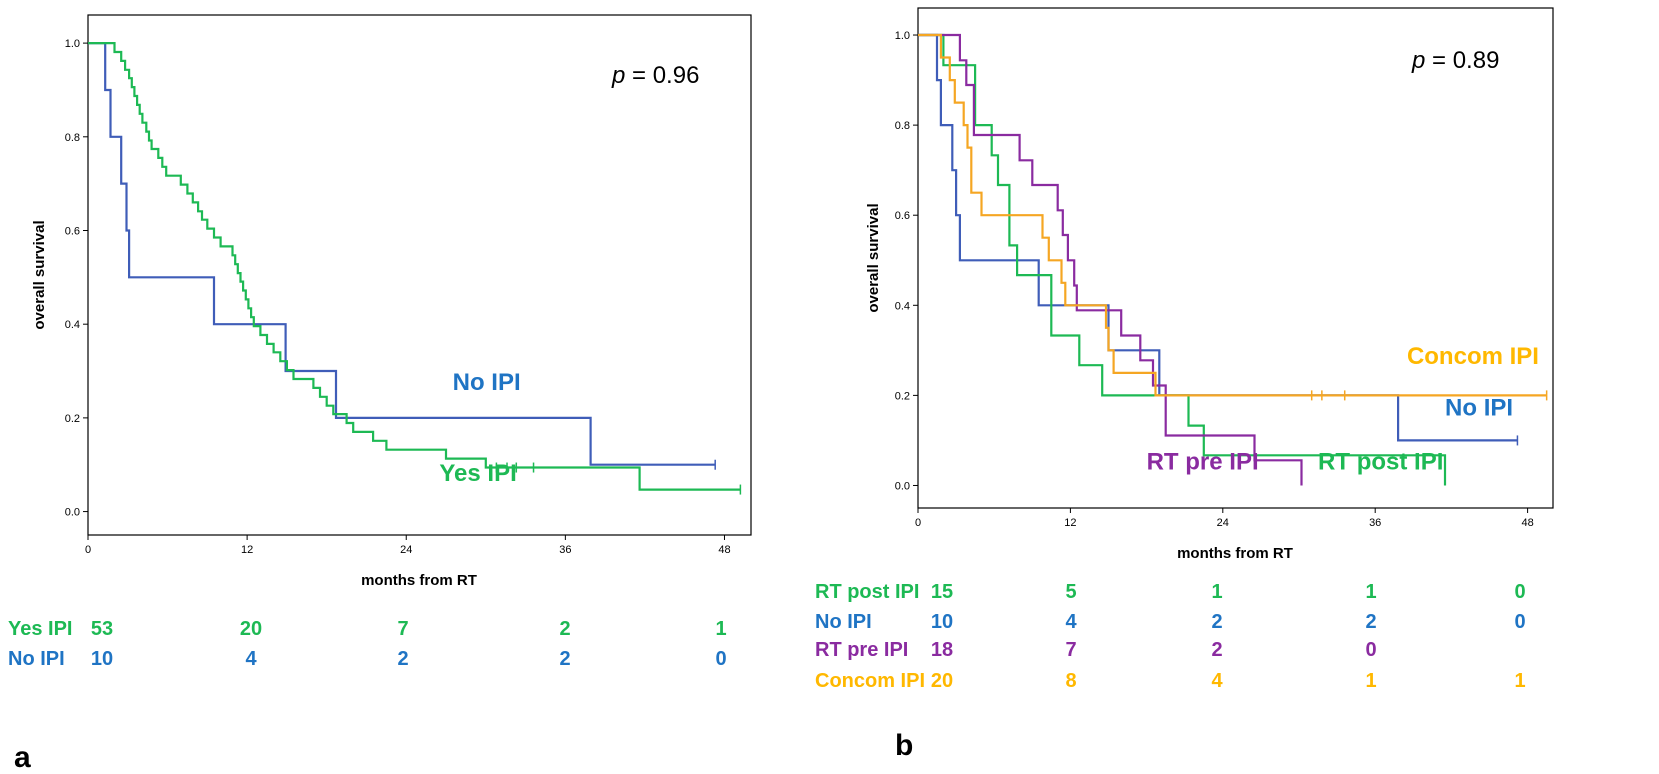 The width and height of the screenshot is (1659, 774). I want to click on panel-b-risk-value: 15, so click(942, 592).